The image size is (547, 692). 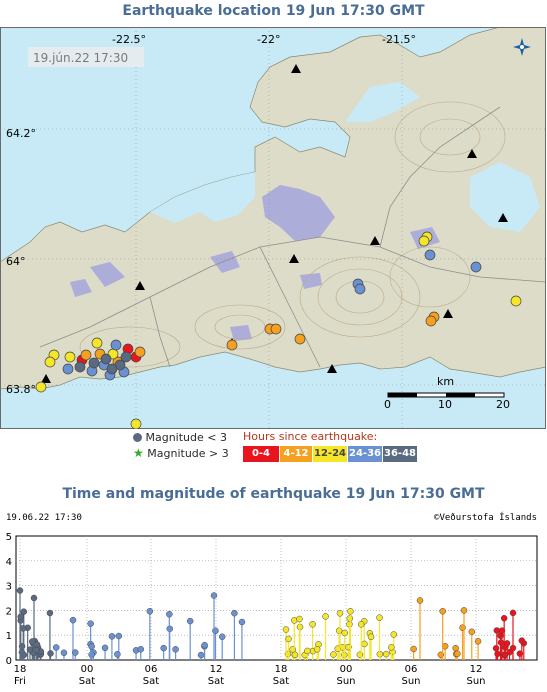 I want to click on hours-bin-36-48: 36-48, so click(x=400, y=454).